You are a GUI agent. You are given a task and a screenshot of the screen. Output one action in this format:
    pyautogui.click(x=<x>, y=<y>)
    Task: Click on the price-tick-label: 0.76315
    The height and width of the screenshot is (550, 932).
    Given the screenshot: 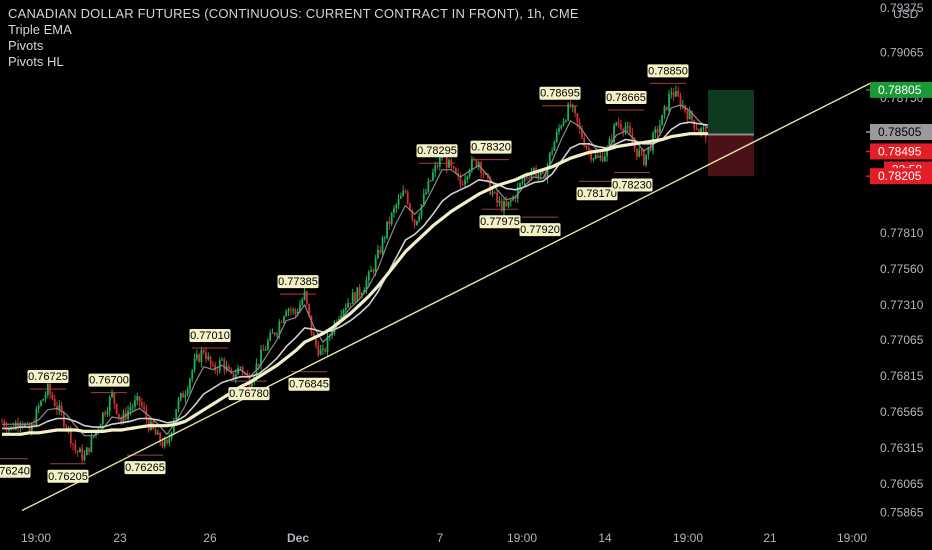 What is the action you would take?
    pyautogui.click(x=902, y=448)
    